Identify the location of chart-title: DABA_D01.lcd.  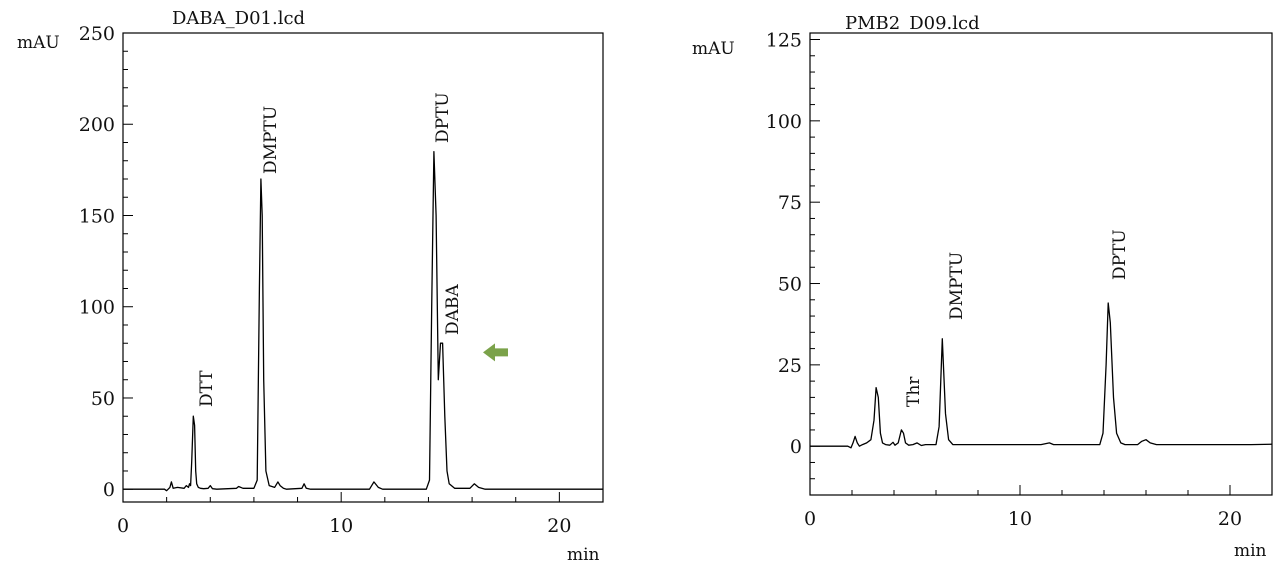
(238, 18).